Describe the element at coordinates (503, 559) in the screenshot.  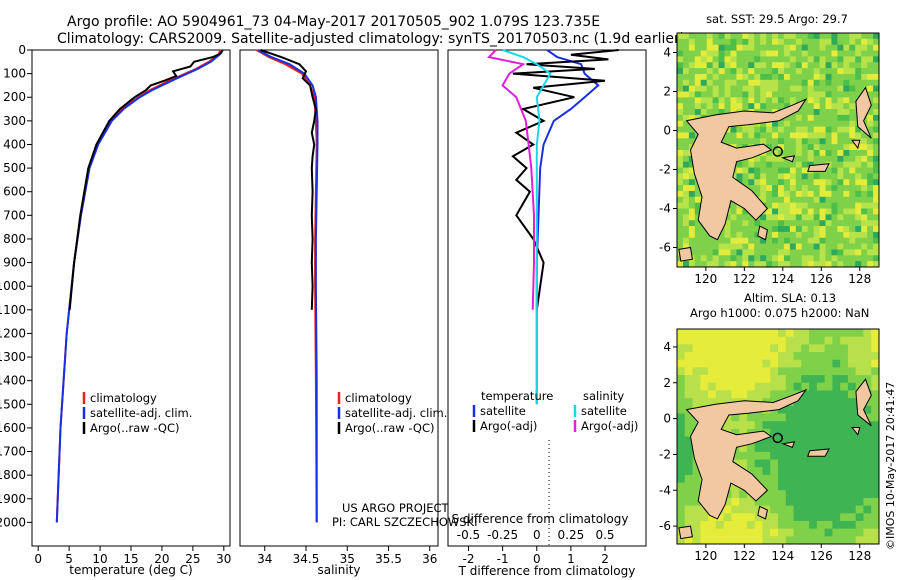
I see `x-tick-label: -1` at that location.